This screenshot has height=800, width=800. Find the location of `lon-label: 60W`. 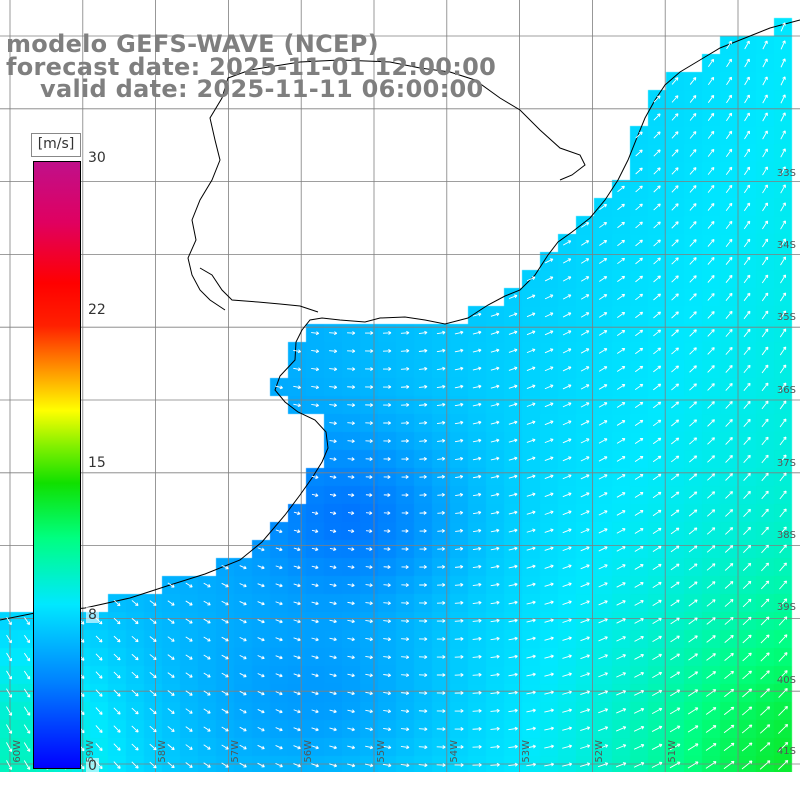

lon-label: 60W is located at coordinates (17, 751).